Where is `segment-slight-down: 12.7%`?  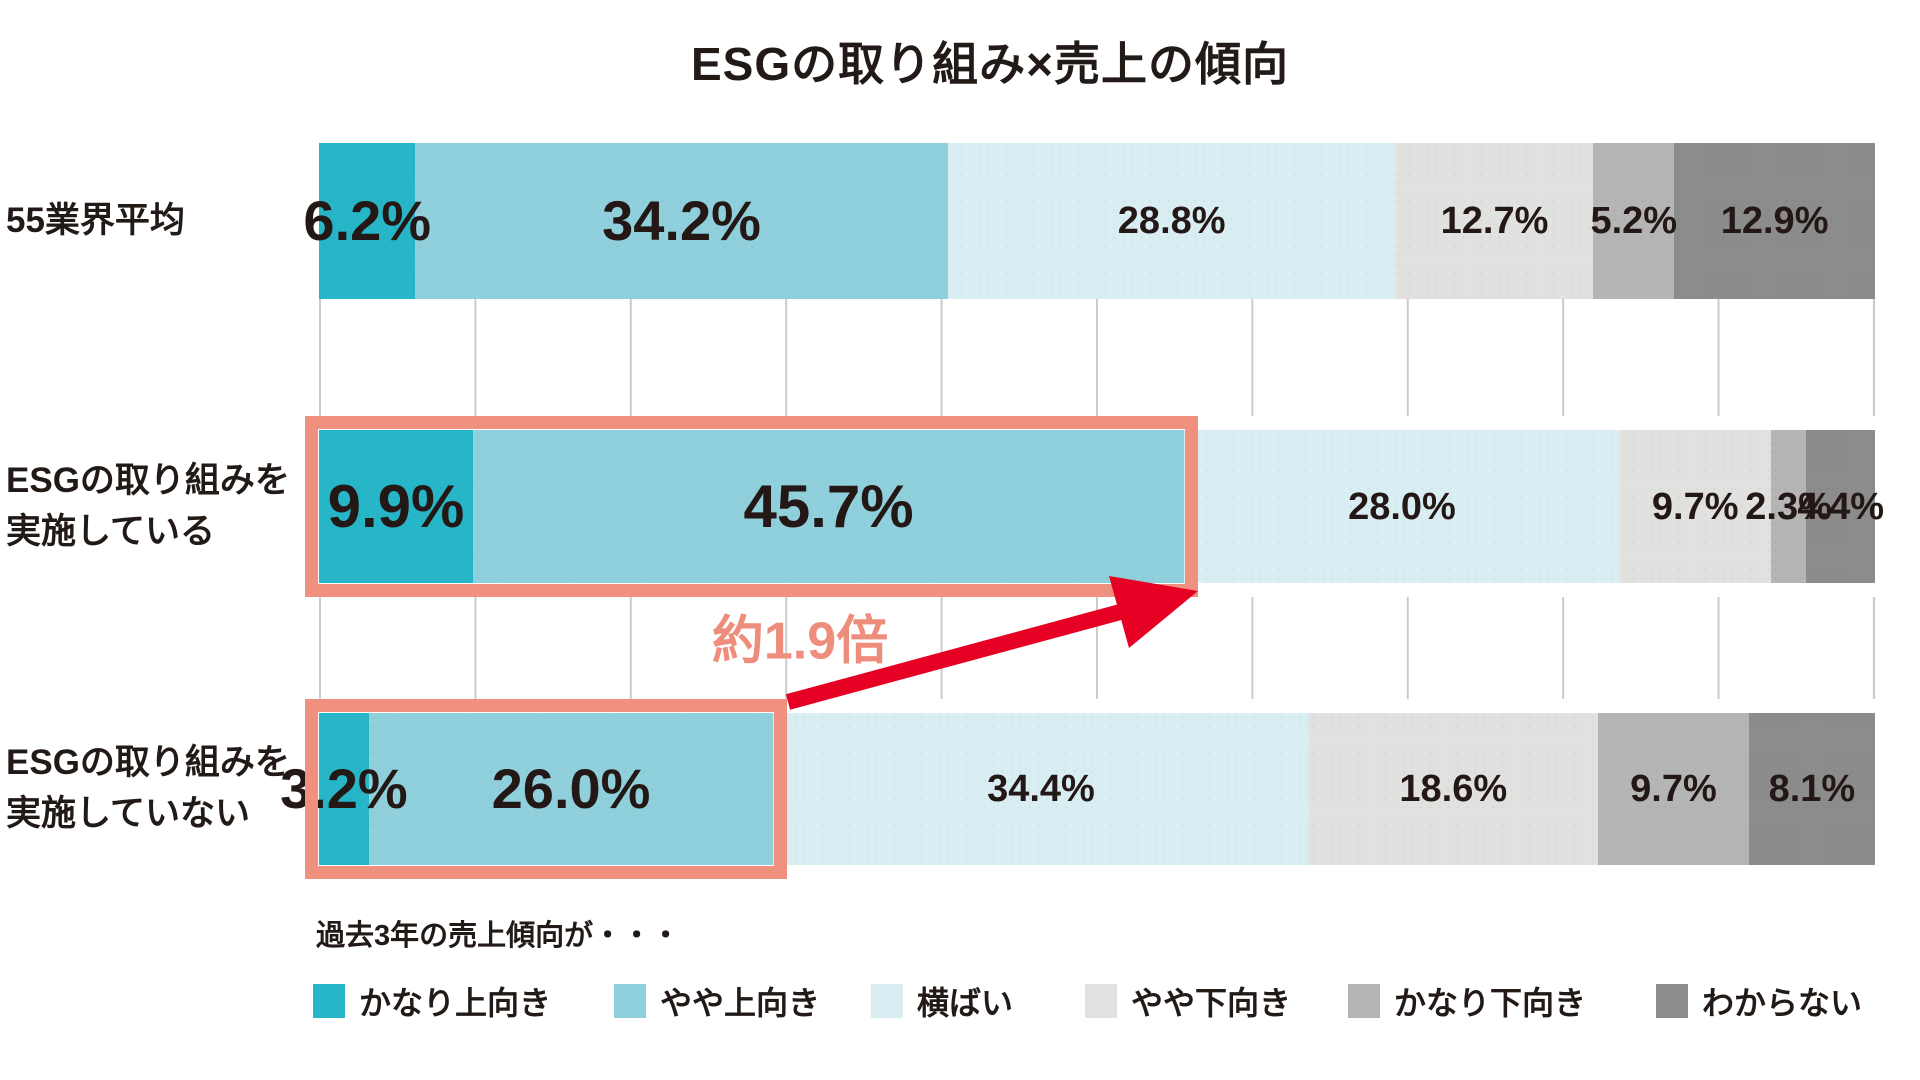 segment-slight-down: 12.7% is located at coordinates (1494, 221).